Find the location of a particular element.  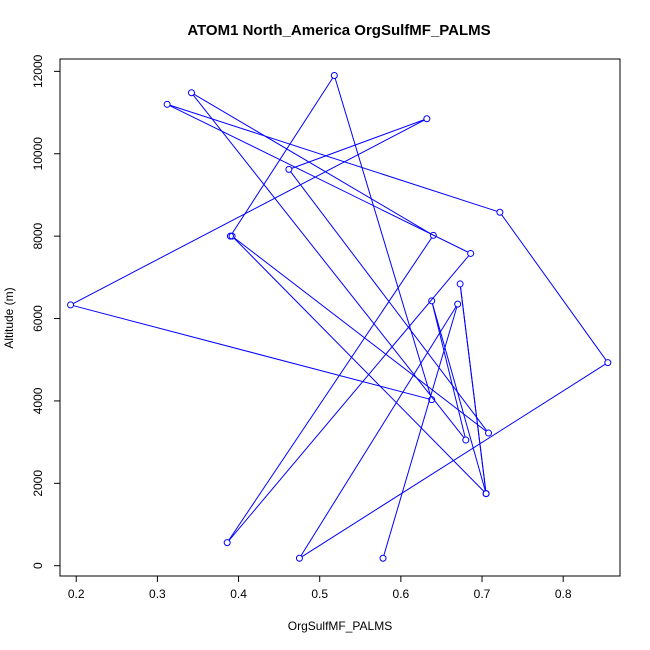

x-axis-label: OrgSulfMF_PALMS is located at coordinates (340, 626).